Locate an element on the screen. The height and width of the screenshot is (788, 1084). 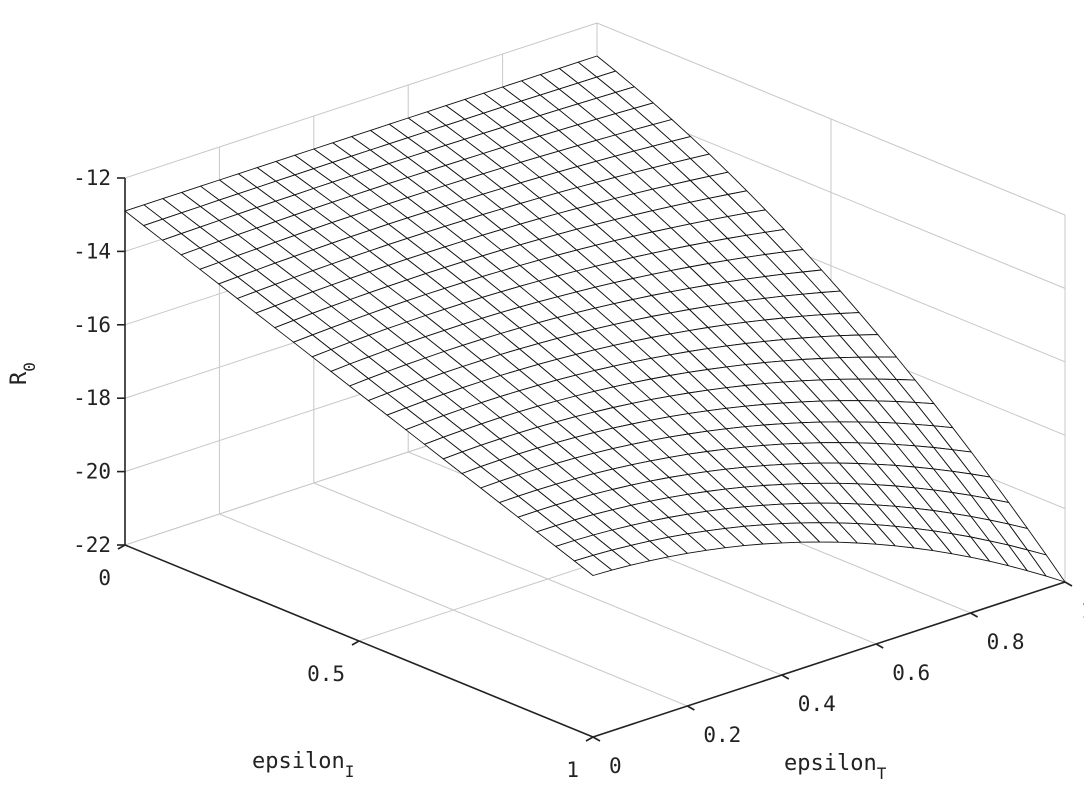
y-tick-label: 0.4 is located at coordinates (817, 704).